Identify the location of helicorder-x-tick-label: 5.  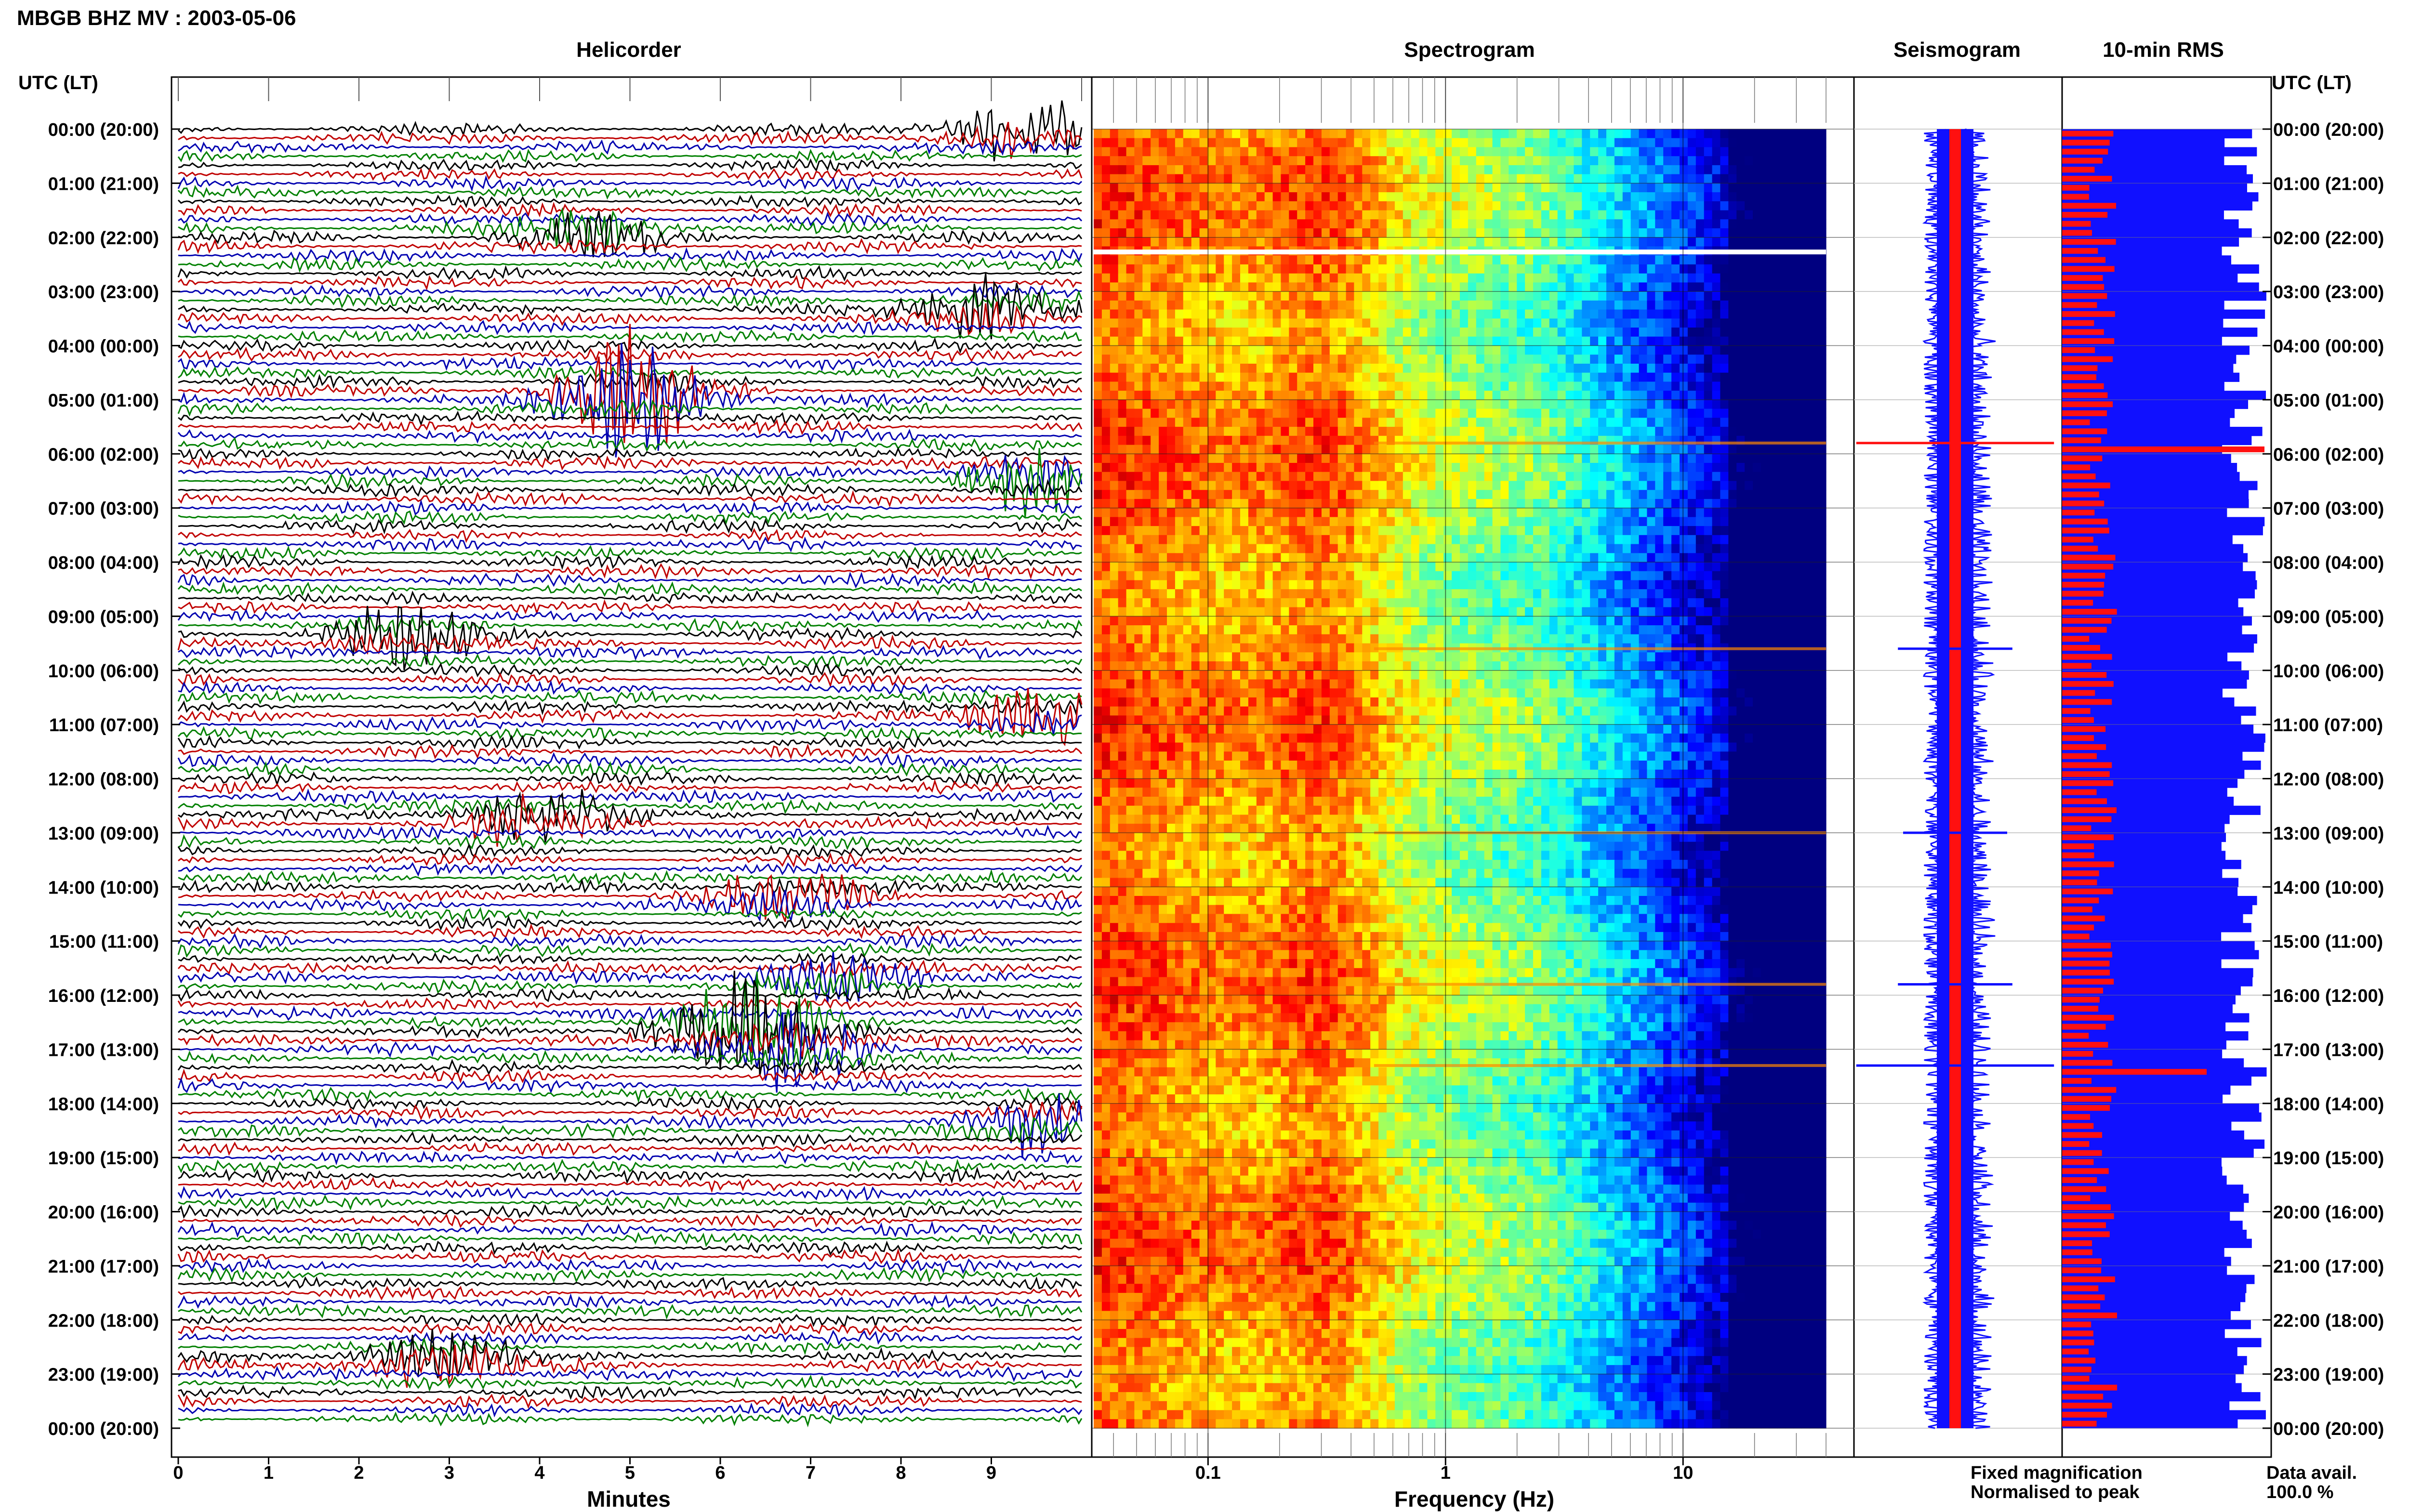
(630, 1473).